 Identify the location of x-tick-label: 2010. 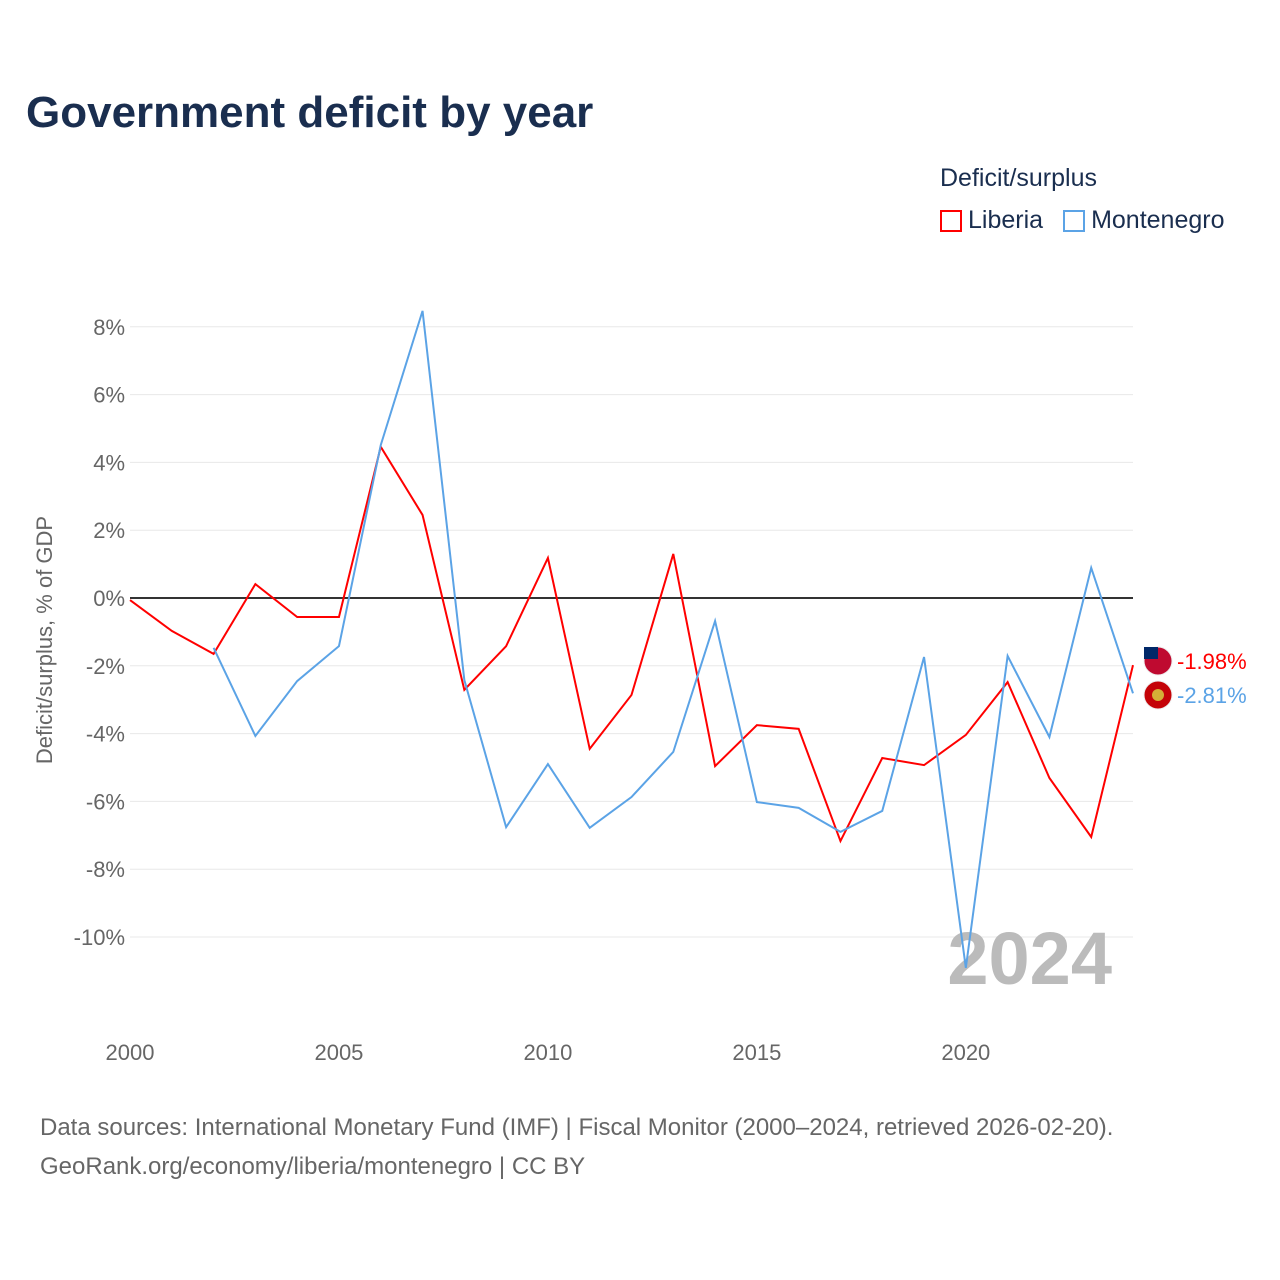
(547, 1052).